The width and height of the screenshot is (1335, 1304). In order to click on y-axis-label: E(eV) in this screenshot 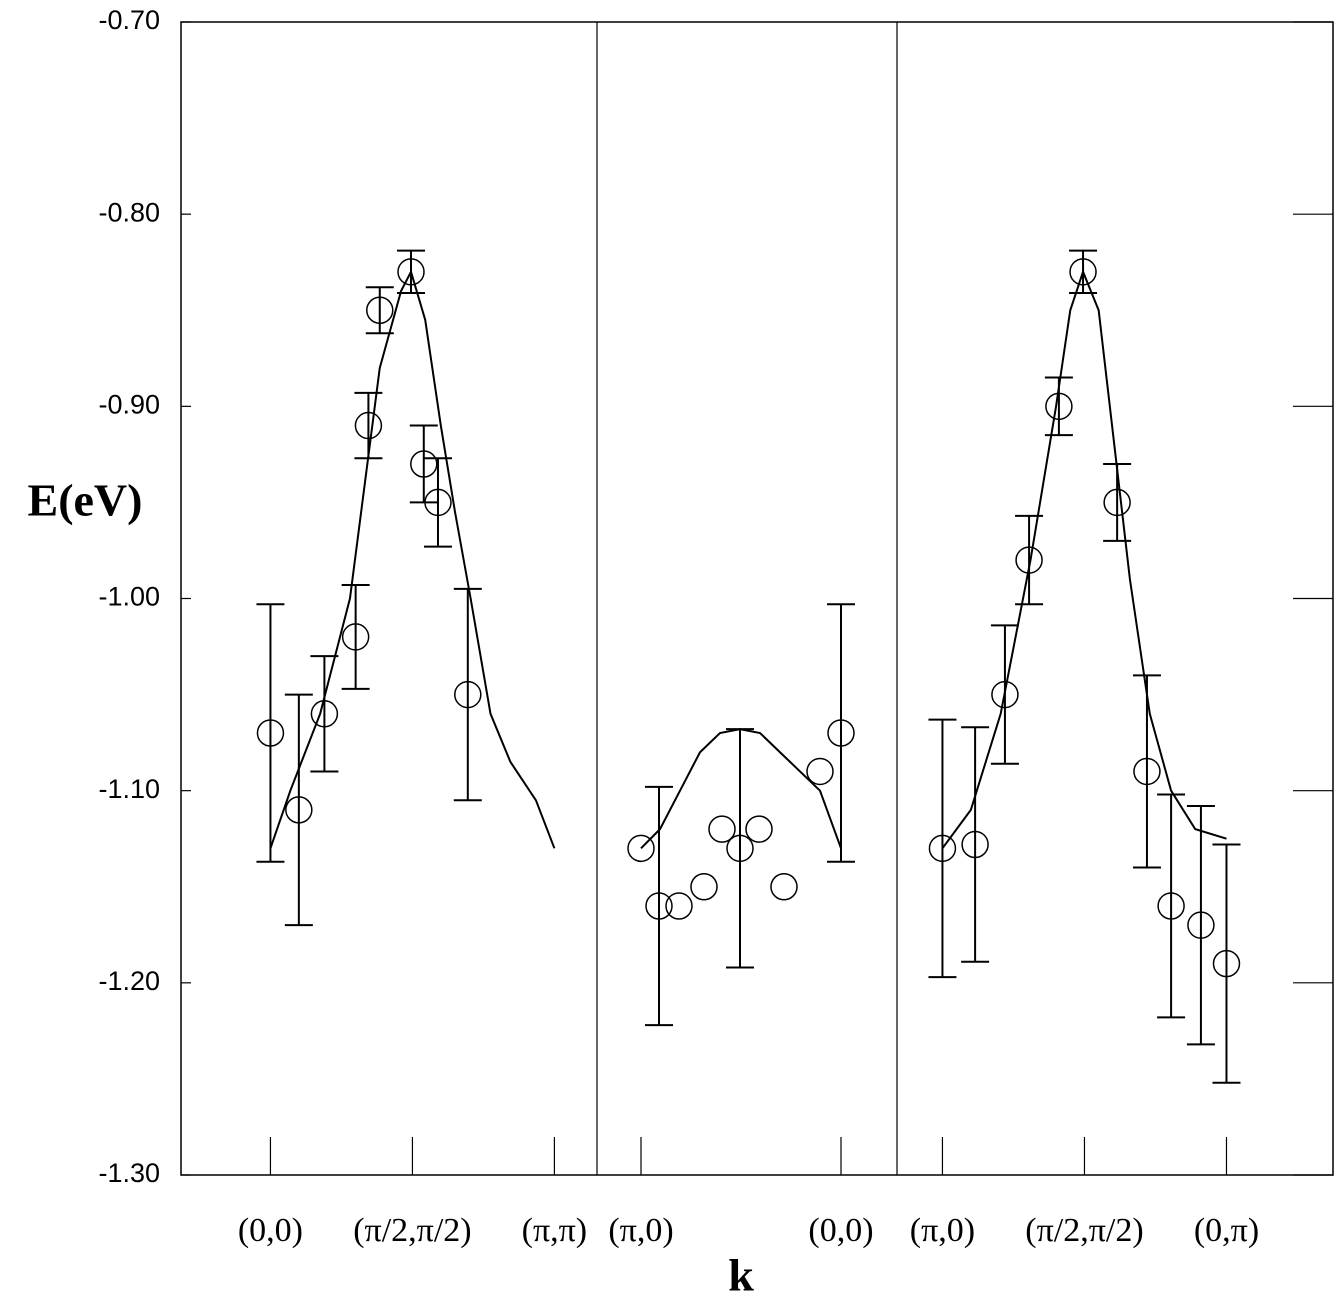, I will do `click(85, 500)`.